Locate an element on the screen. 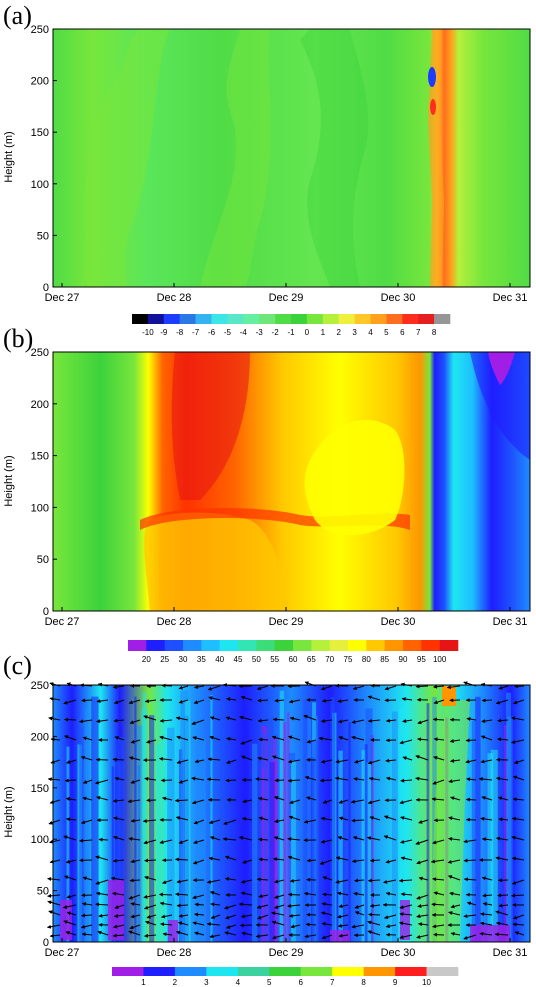 The width and height of the screenshot is (536, 987). panel-c-purple-patch is located at coordinates (173, 931).